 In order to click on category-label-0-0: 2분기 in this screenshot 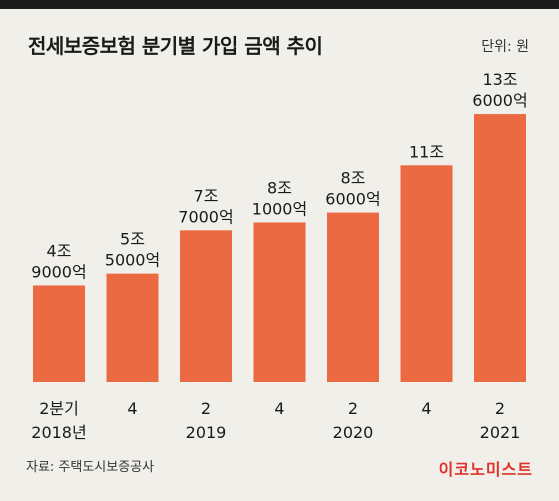, I will do `click(59, 408)`.